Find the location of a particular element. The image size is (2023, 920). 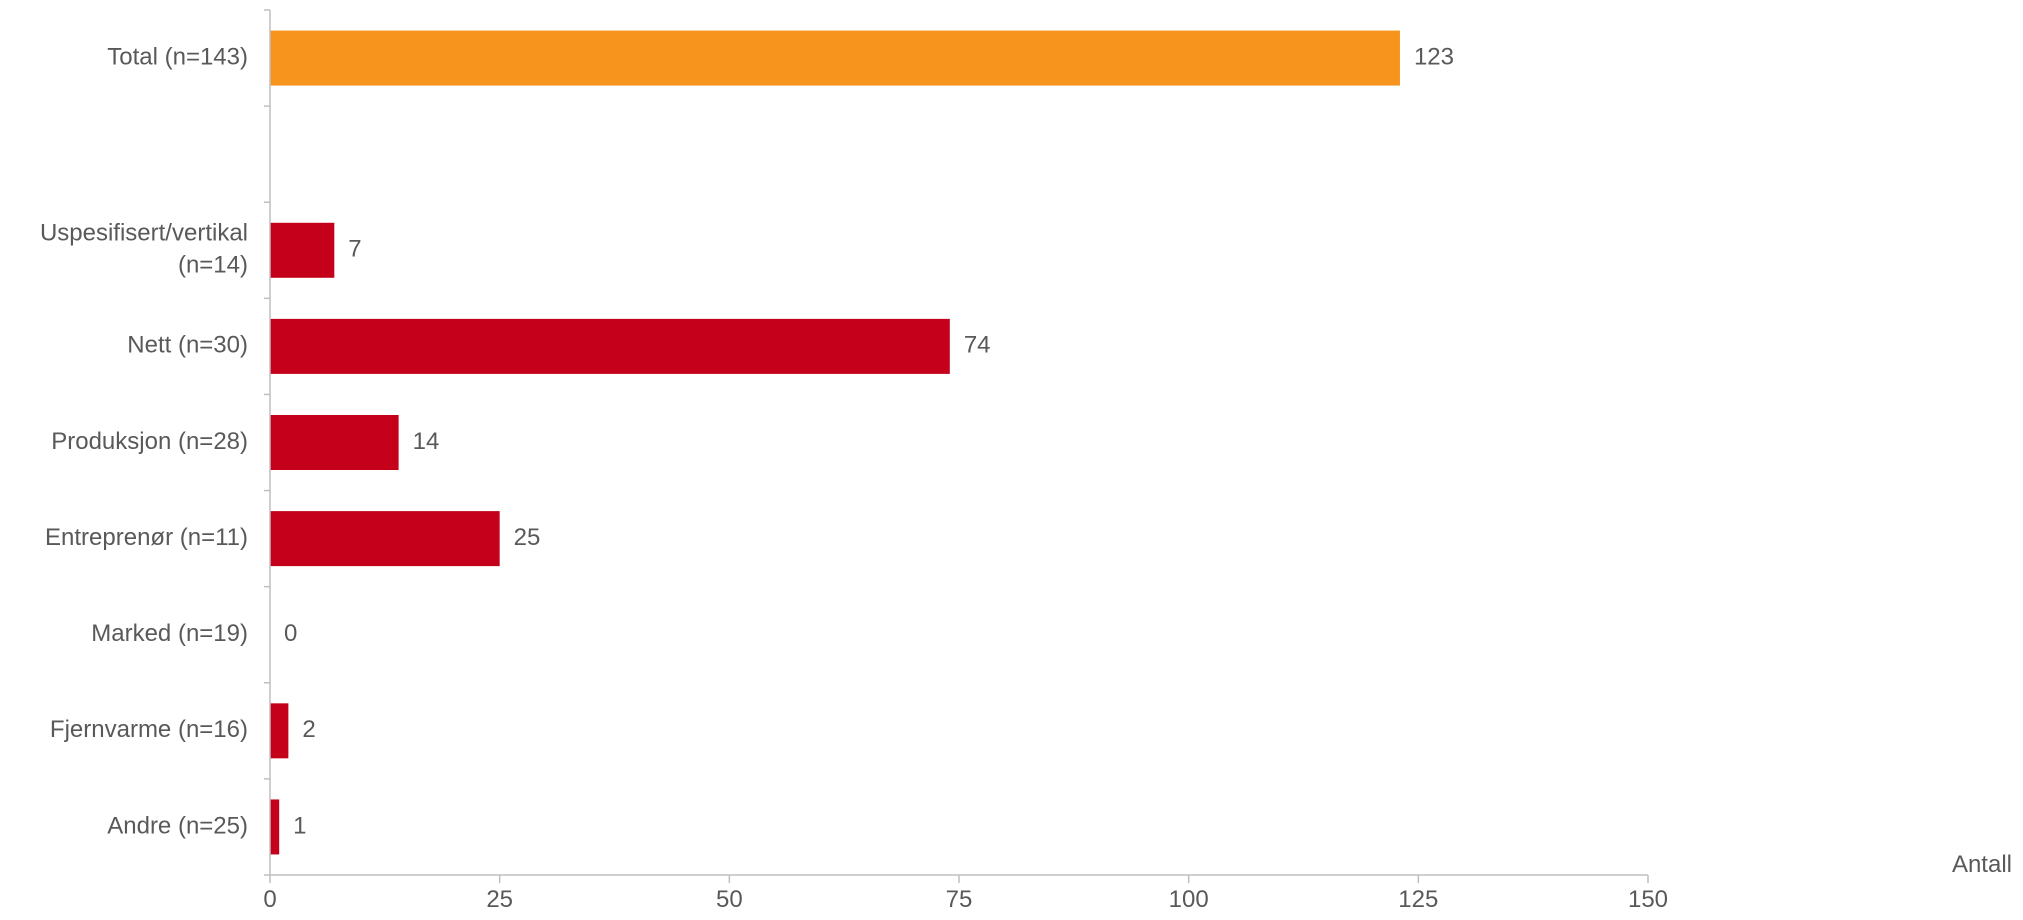

category-label-line: Produksjon (n=28) is located at coordinates (149, 441).